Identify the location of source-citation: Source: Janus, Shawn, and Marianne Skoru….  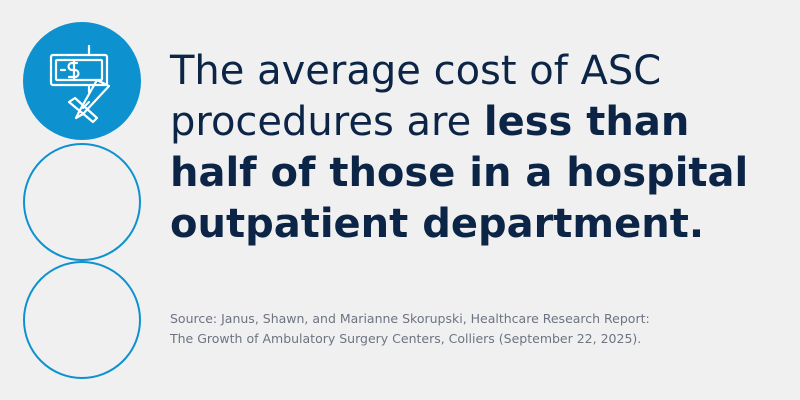
(475, 329).